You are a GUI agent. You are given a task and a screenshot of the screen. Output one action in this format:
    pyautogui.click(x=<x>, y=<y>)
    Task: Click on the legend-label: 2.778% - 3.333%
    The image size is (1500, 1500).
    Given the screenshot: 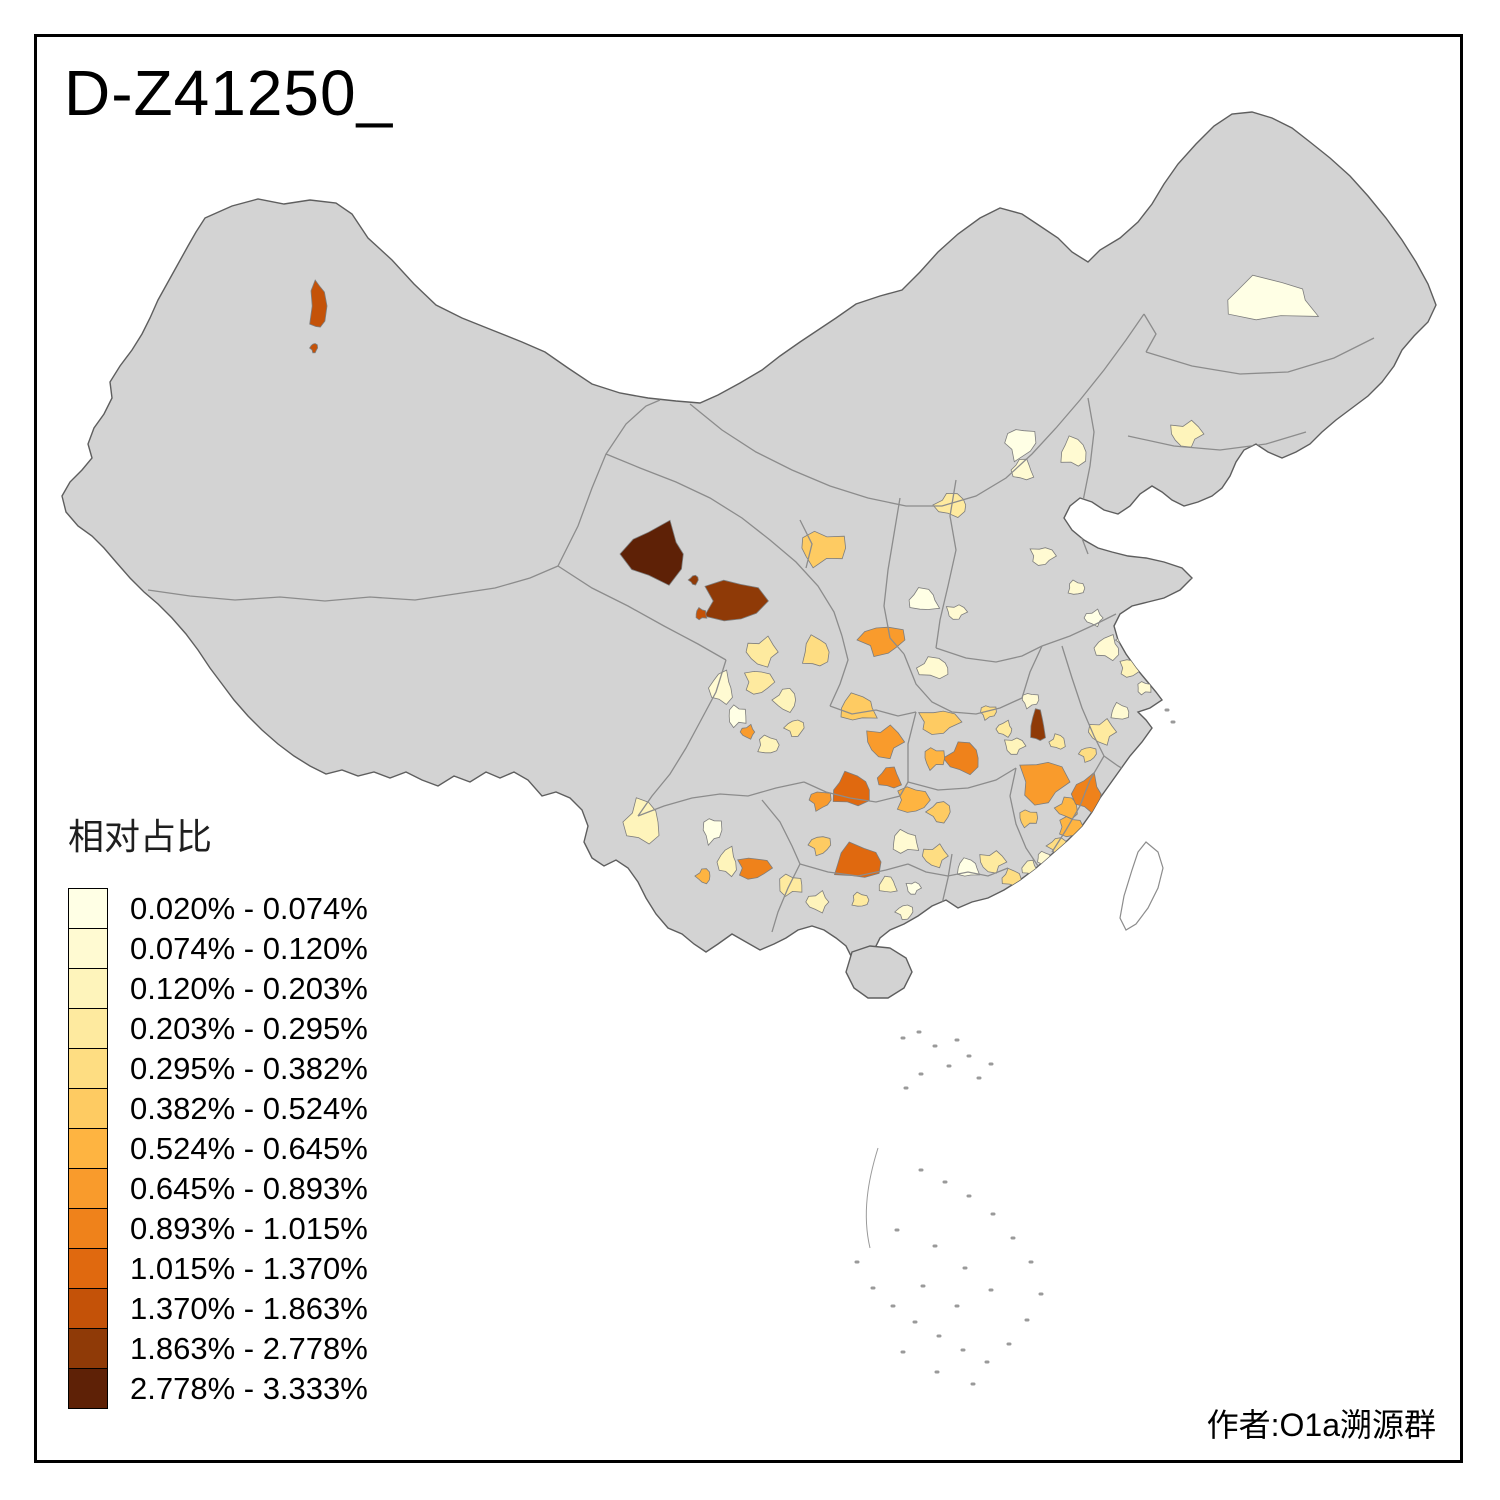 What is the action you would take?
    pyautogui.click(x=249, y=1388)
    